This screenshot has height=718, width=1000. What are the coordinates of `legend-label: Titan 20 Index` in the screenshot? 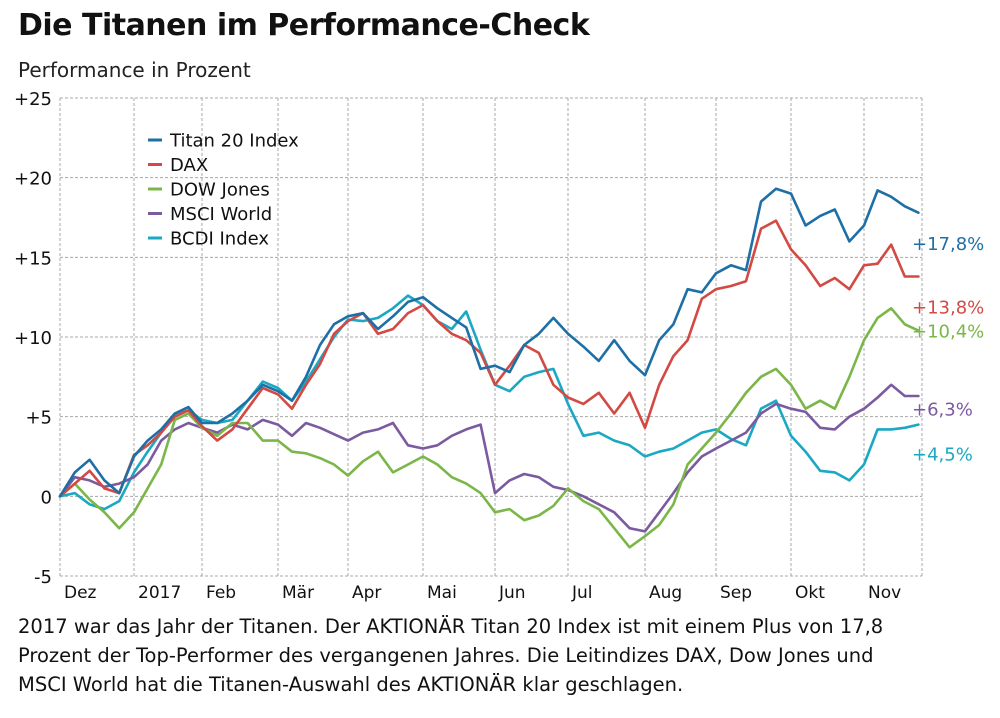 It's located at (234, 141).